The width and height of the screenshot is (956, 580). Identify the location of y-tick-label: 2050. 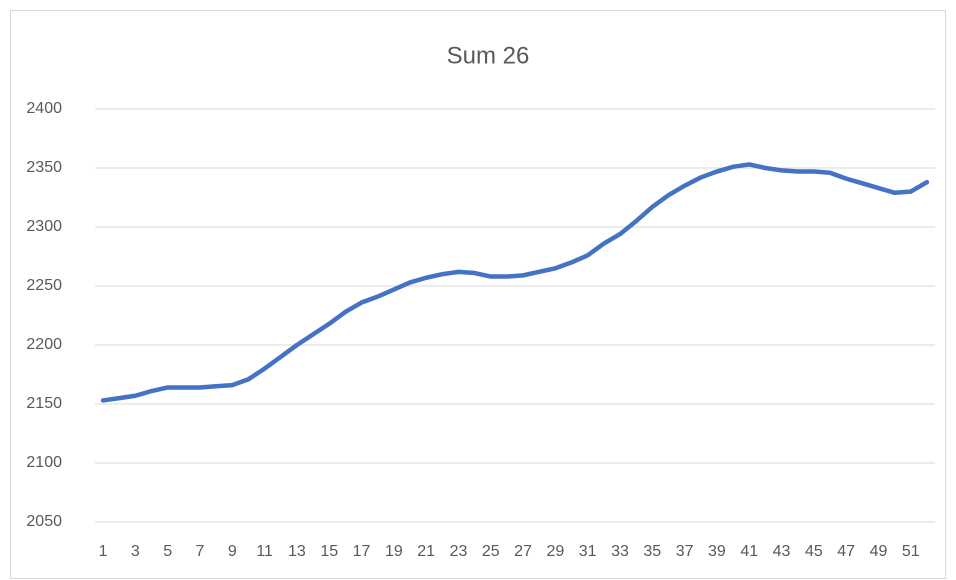
(44, 521).